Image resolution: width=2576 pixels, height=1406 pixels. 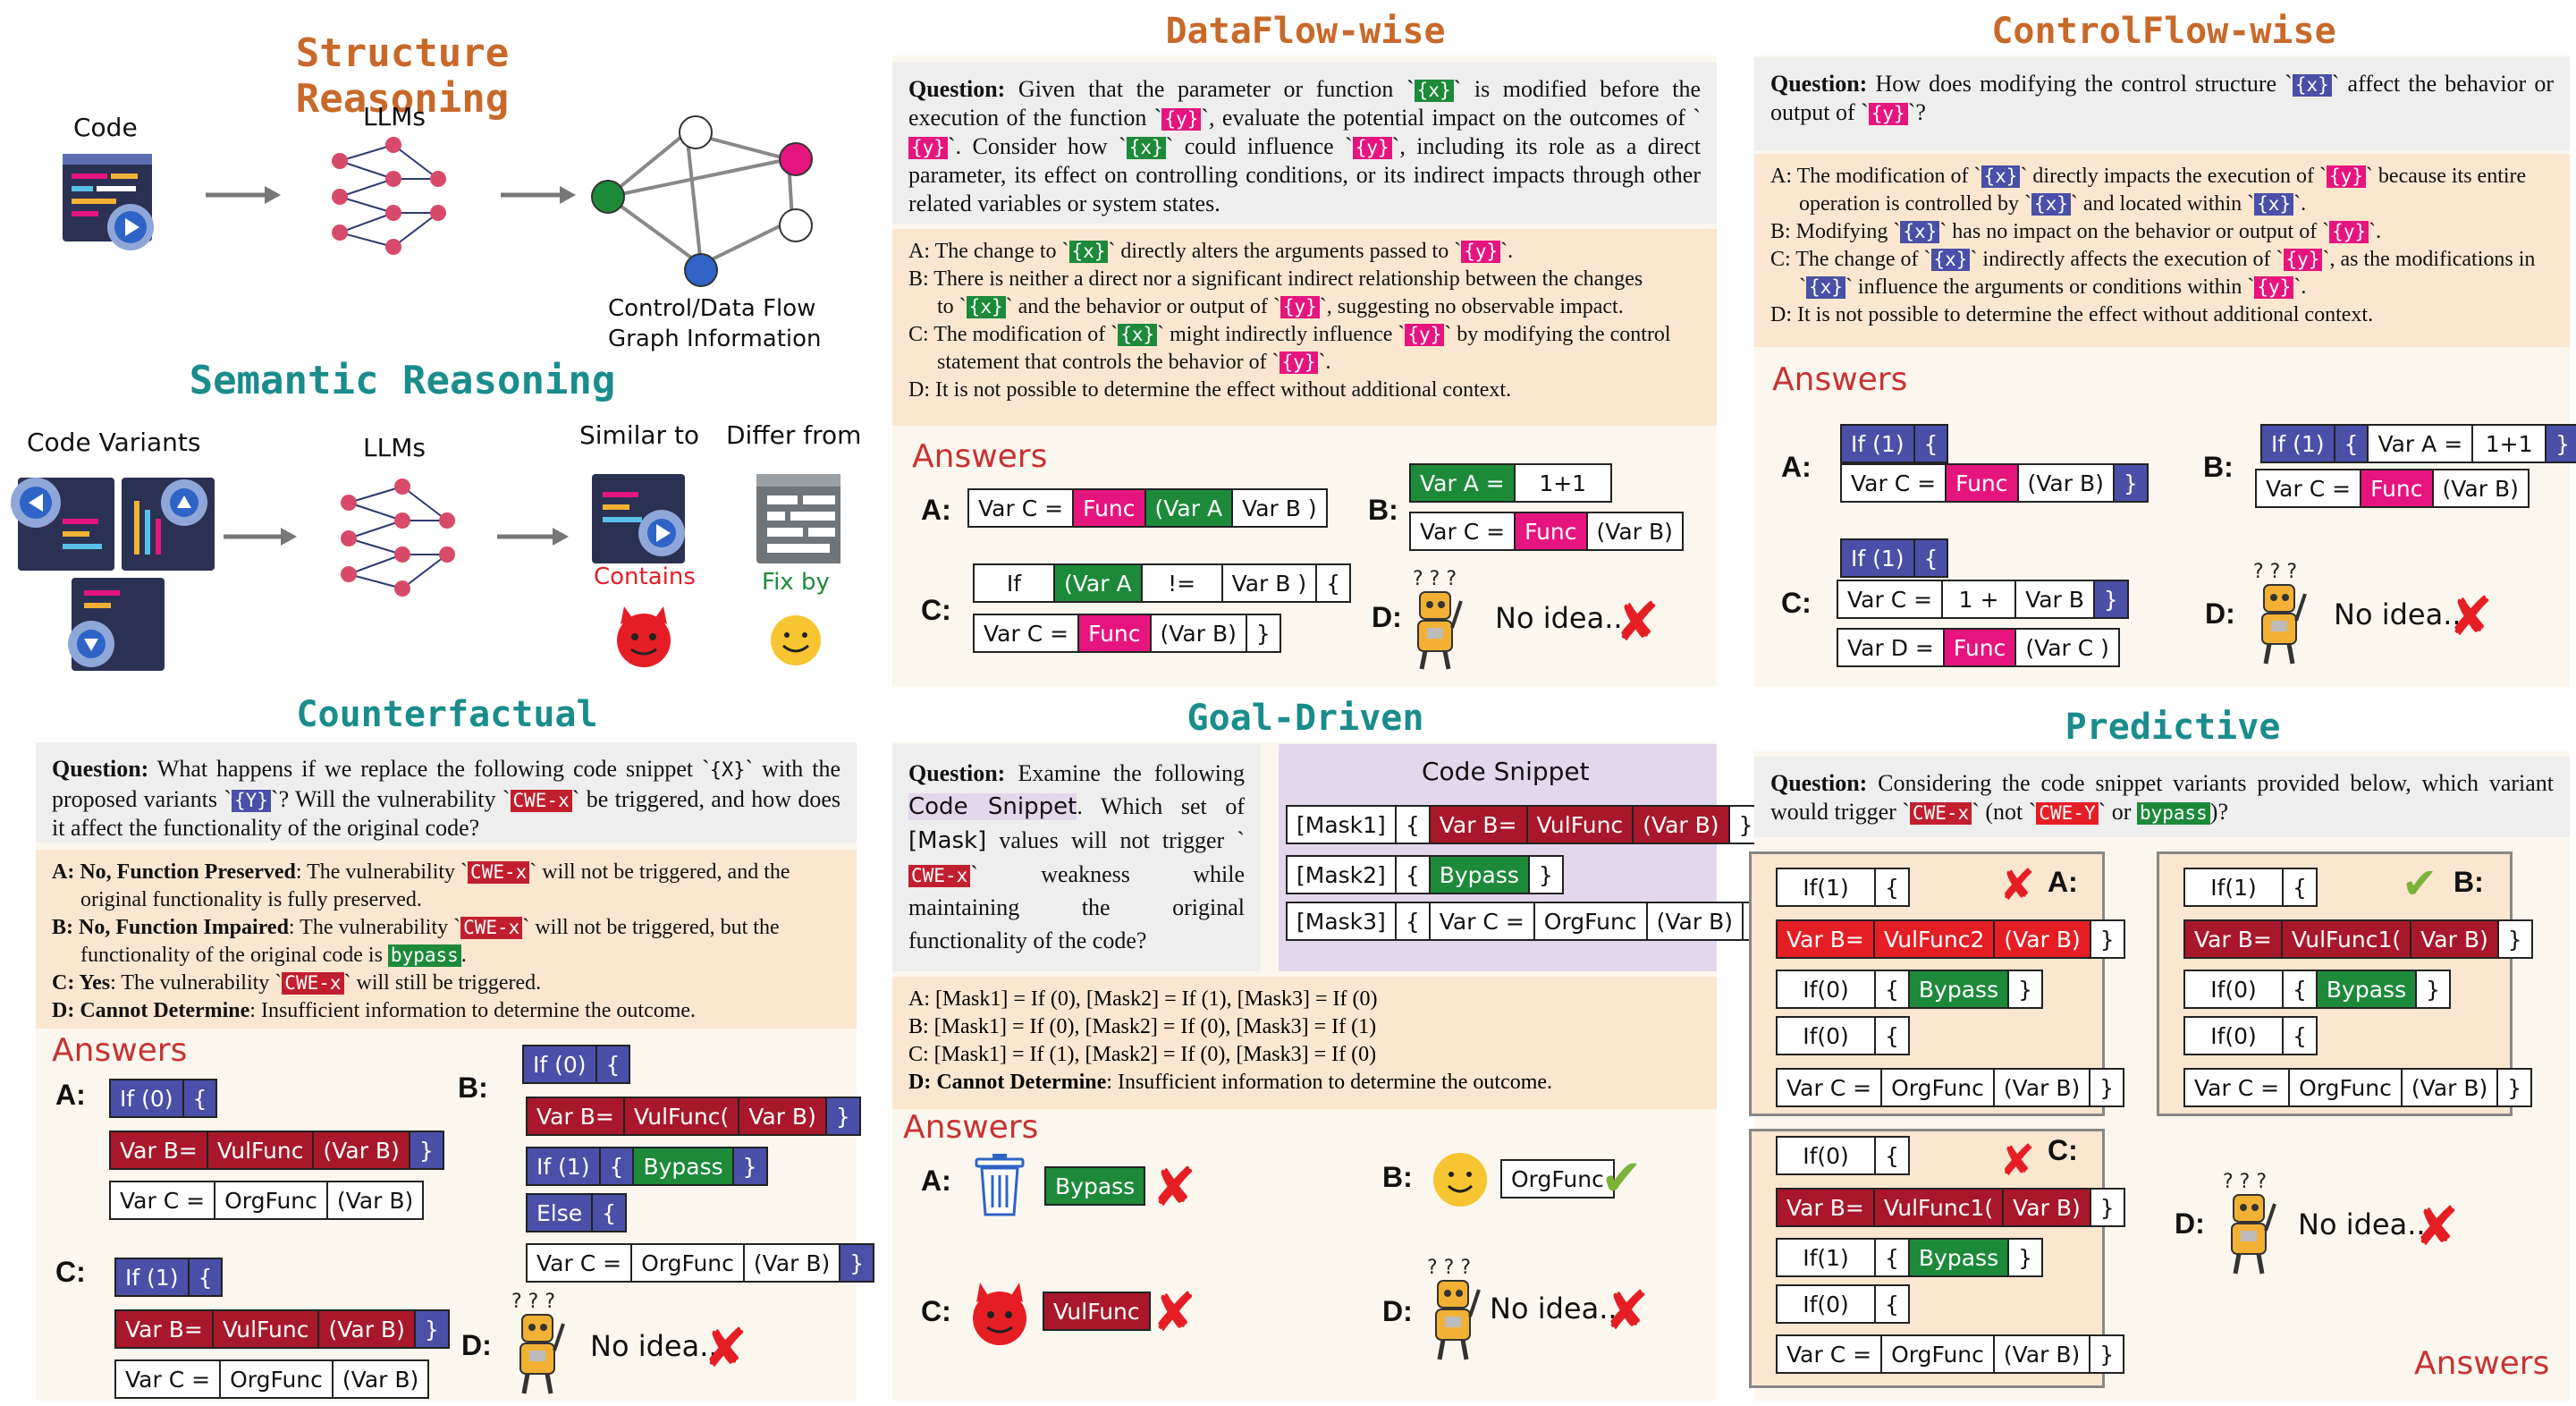 I want to click on differ-label: Differ from, so click(x=794, y=435).